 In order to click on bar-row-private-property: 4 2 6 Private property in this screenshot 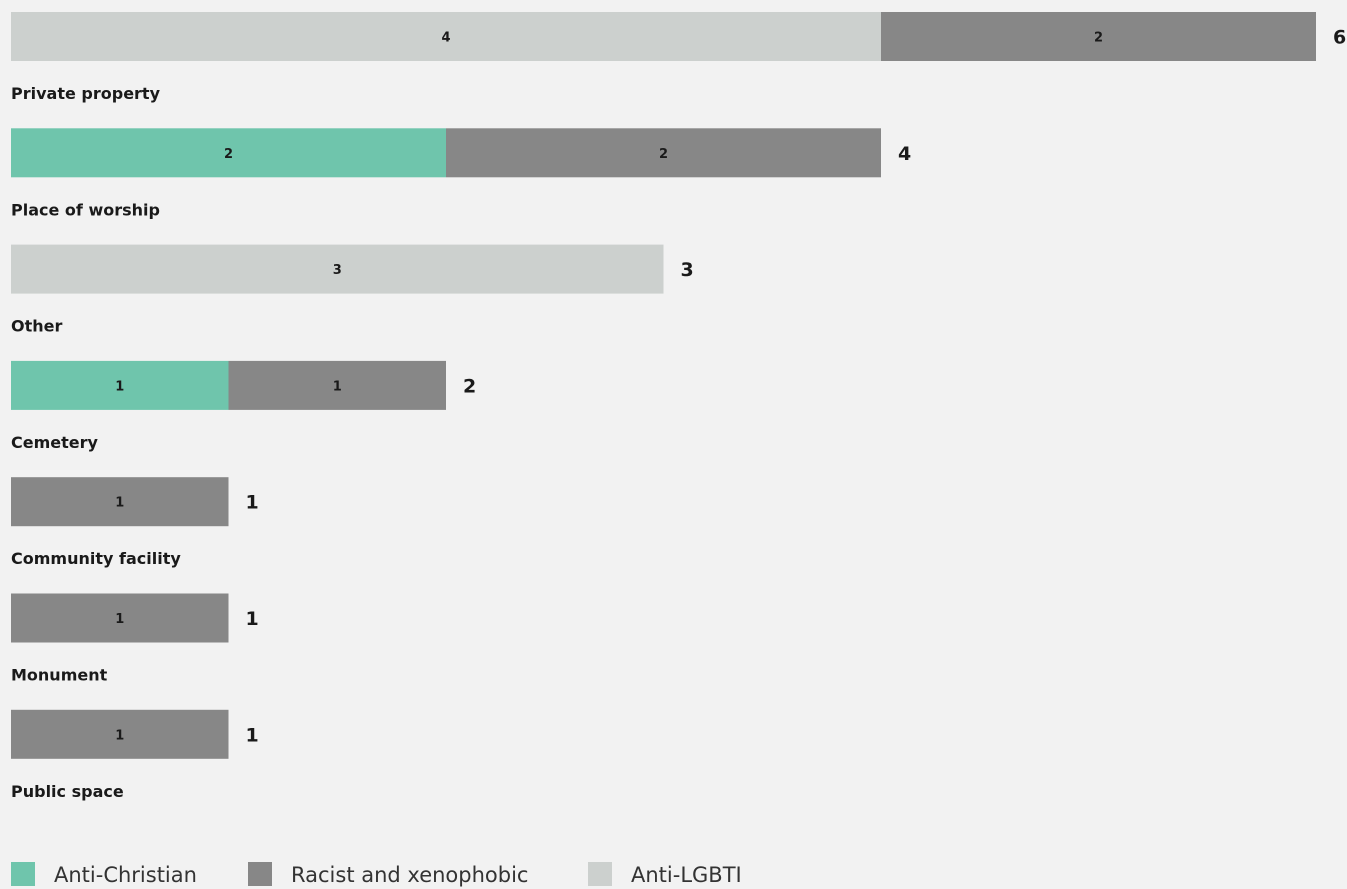, I will do `click(678, 57)`.